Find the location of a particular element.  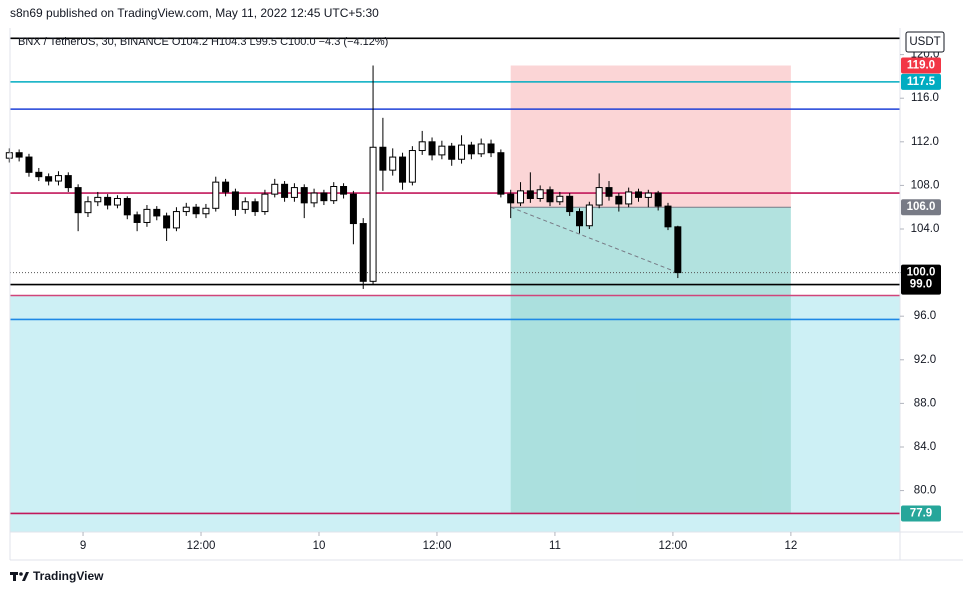

y-tick-label: 104.0 is located at coordinates (925, 229).